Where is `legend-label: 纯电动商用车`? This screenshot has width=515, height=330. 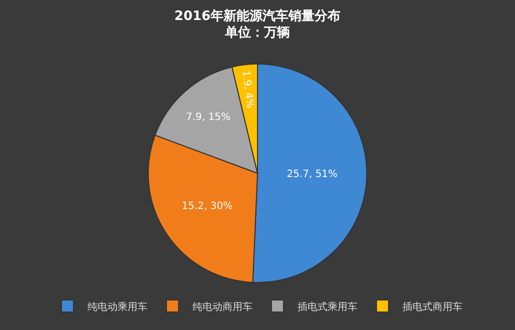 legend-label: 纯电动商用车 is located at coordinates (222, 306).